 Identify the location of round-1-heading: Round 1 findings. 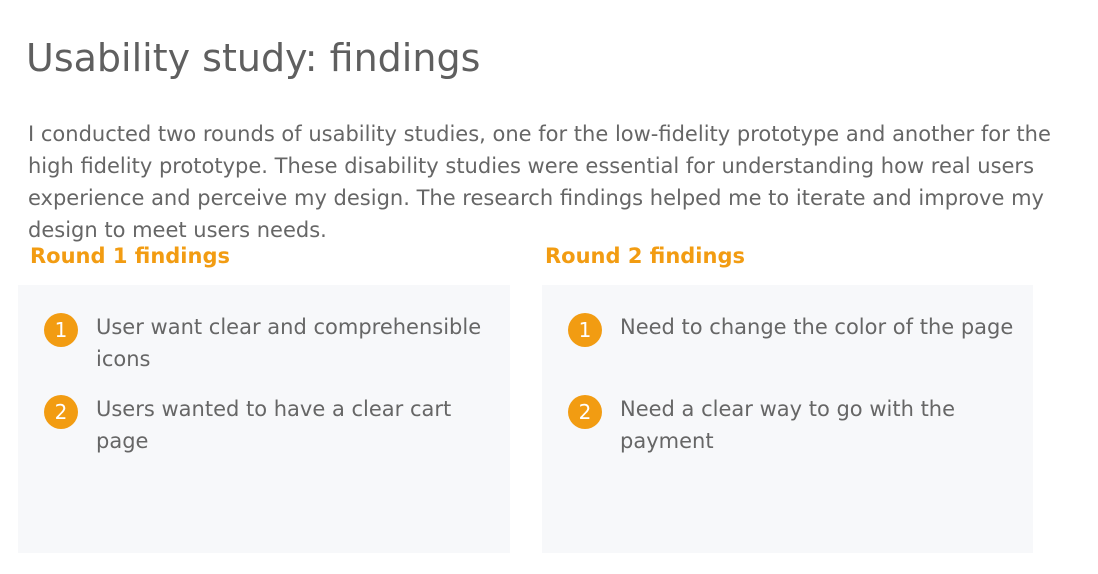
(130, 256).